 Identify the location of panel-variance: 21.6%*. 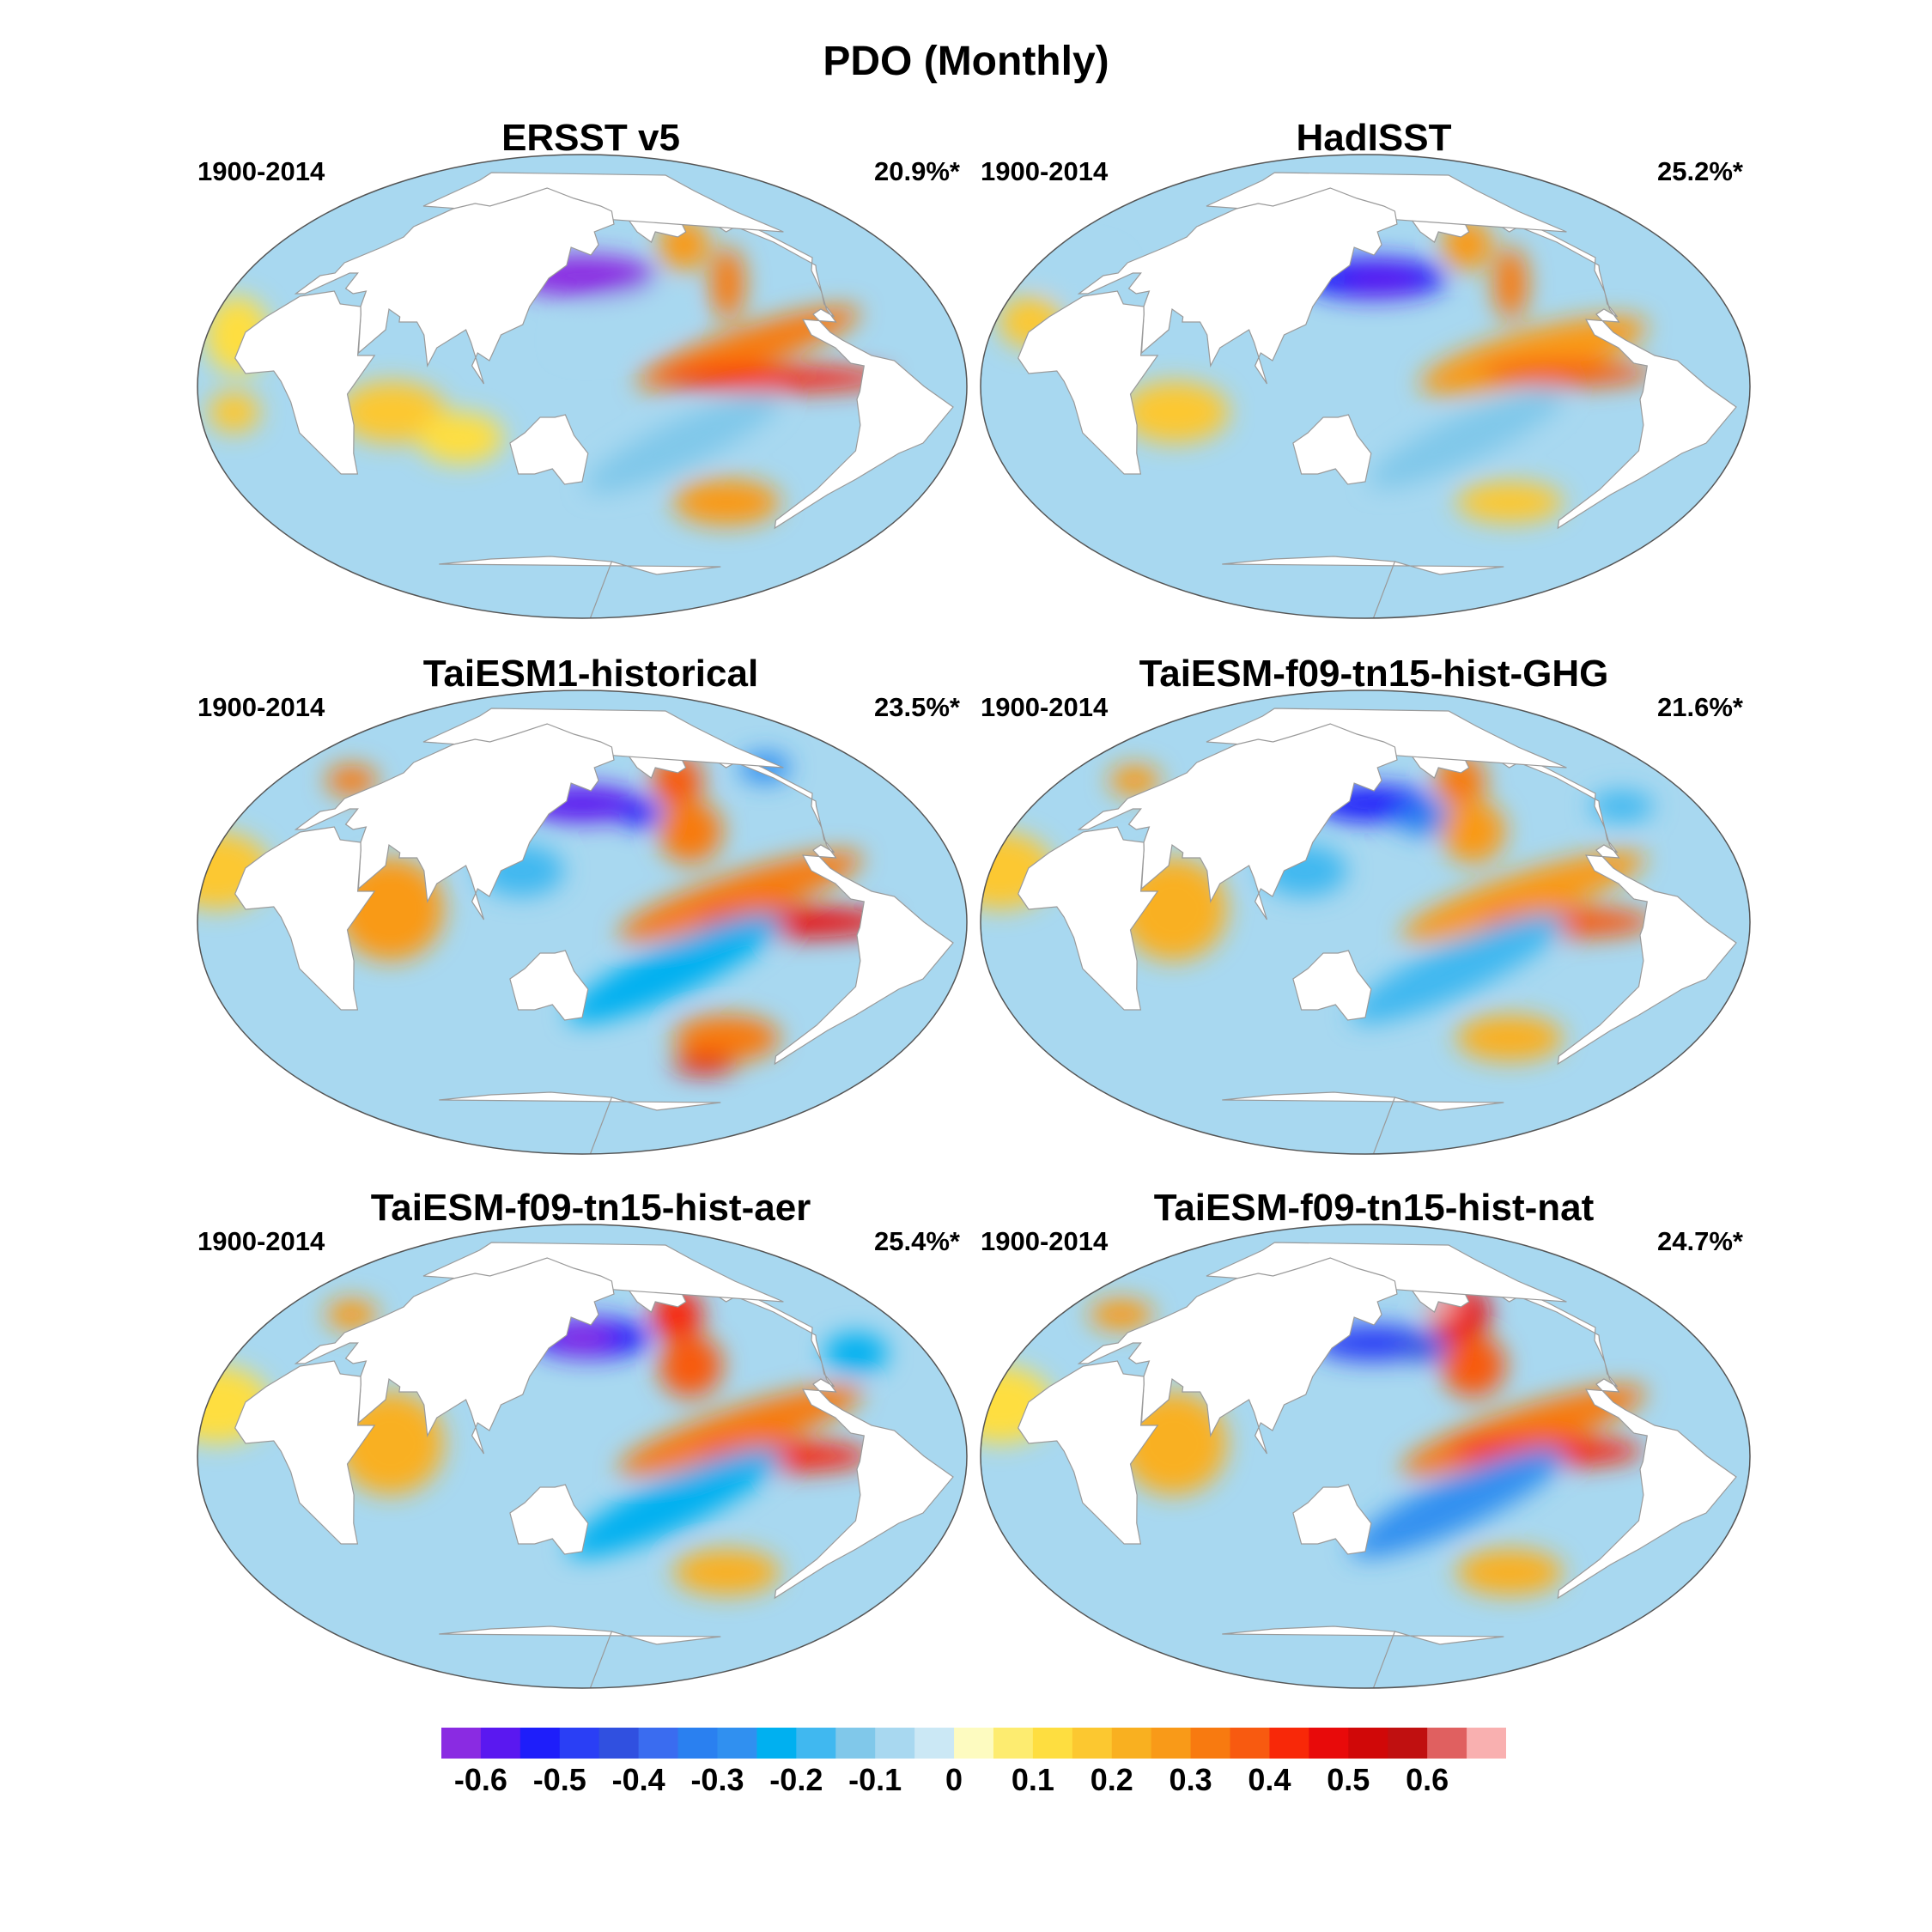
(1700, 707).